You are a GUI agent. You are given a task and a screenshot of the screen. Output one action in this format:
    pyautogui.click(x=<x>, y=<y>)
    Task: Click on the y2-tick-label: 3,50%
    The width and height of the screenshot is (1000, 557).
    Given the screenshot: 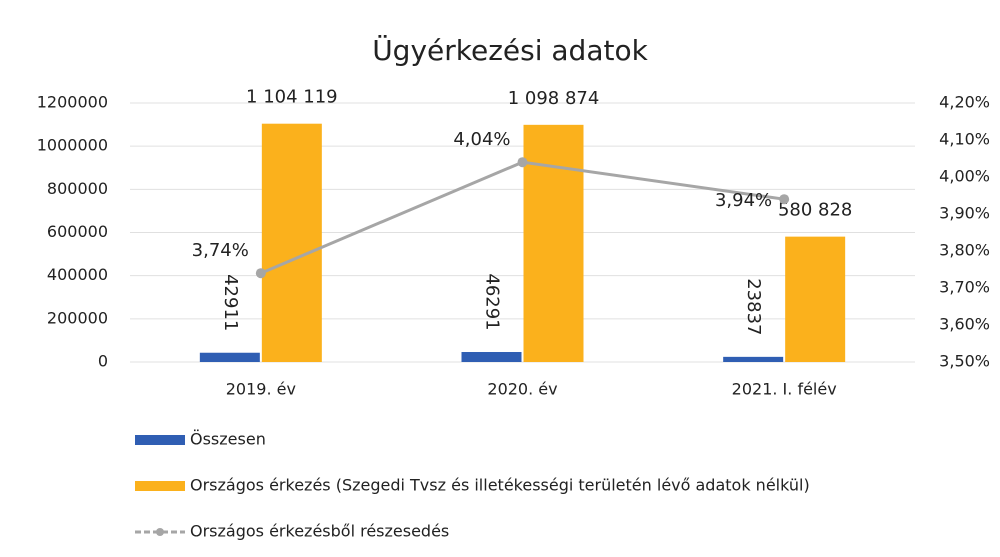 What is the action you would take?
    pyautogui.click(x=964, y=361)
    